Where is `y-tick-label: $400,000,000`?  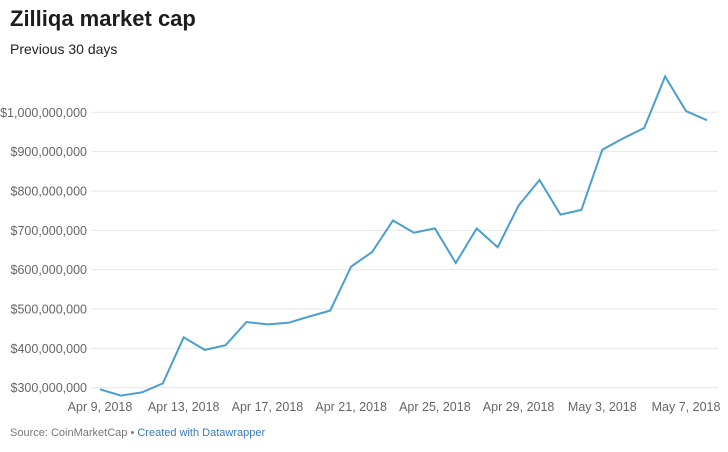
y-tick-label: $400,000,000 is located at coordinates (49, 349).